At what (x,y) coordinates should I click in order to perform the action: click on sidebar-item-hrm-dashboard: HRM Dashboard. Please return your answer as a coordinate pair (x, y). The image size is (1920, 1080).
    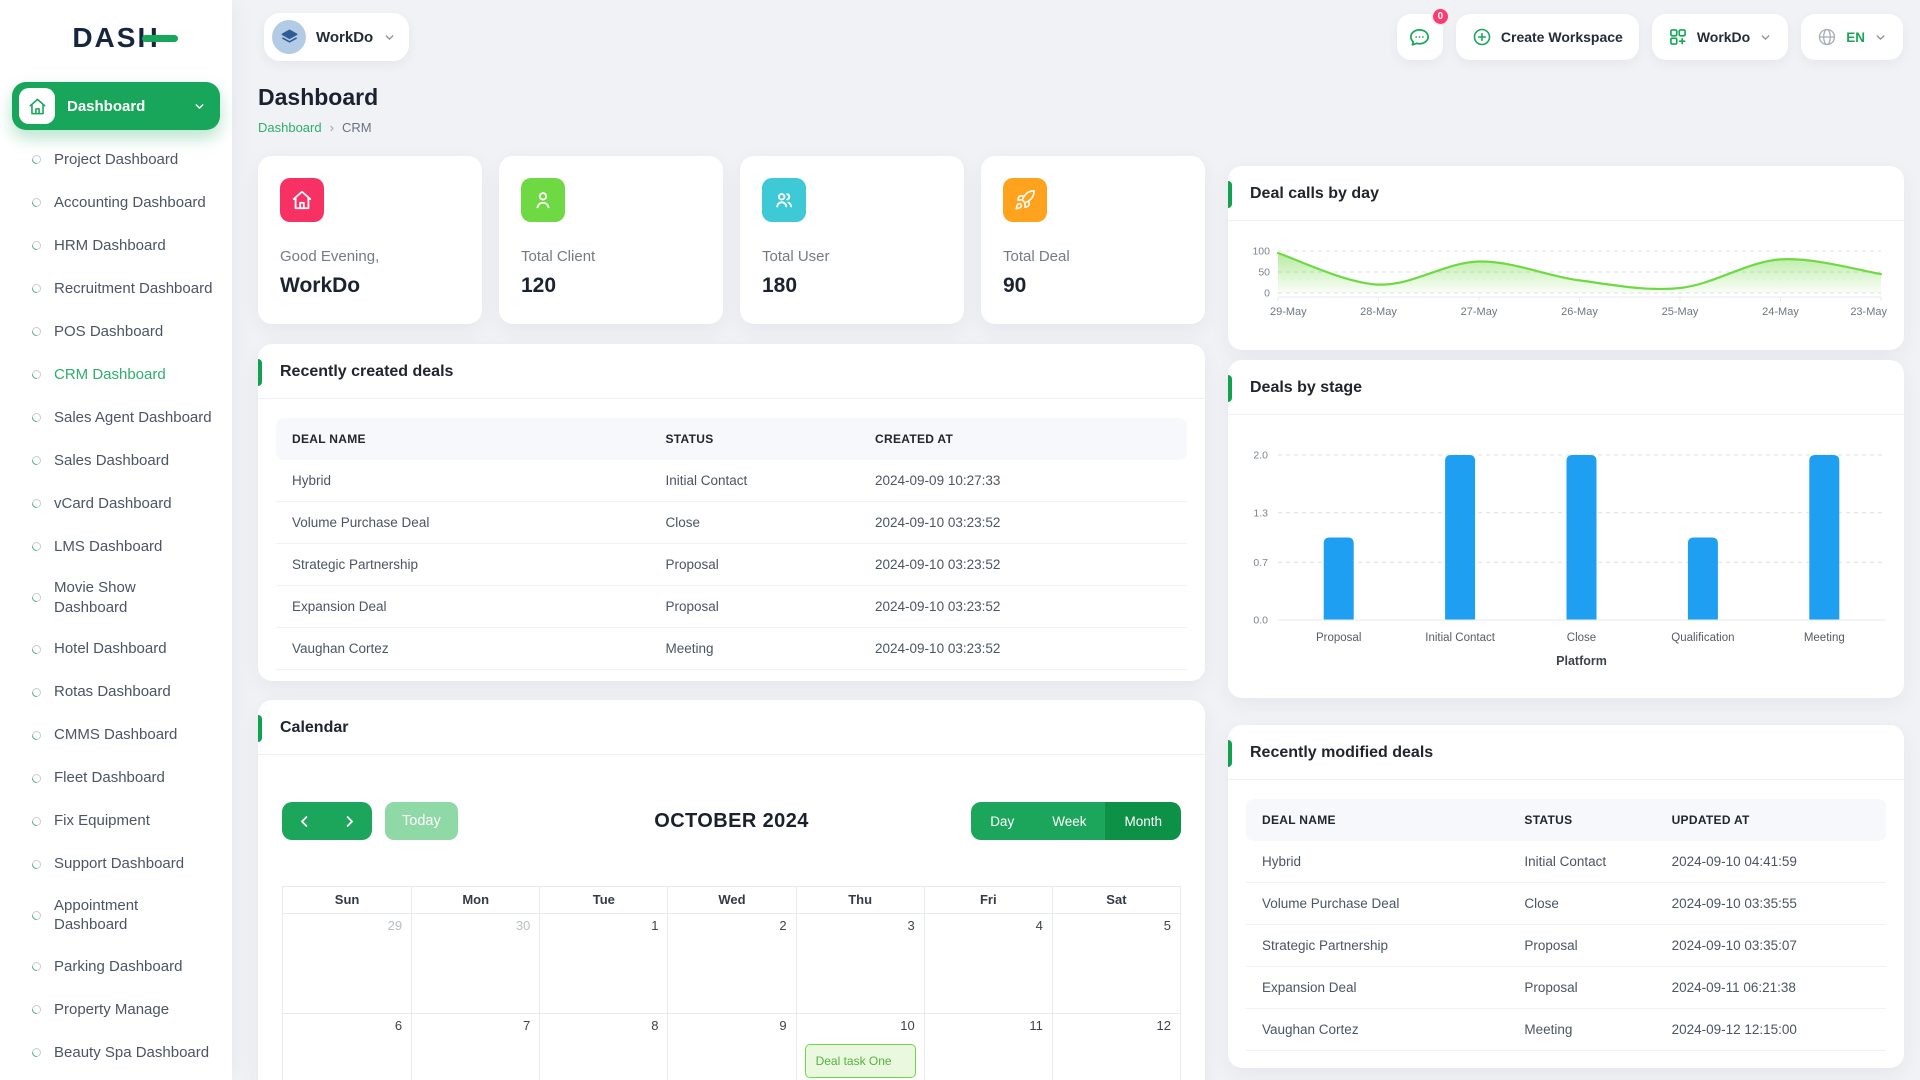
    Looking at the image, I should click on (116, 245).